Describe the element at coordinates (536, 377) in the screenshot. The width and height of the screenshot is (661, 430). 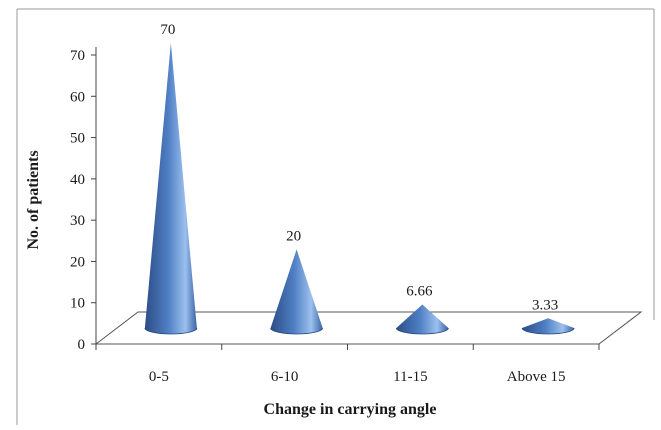
I see `category-label: Above 15` at that location.